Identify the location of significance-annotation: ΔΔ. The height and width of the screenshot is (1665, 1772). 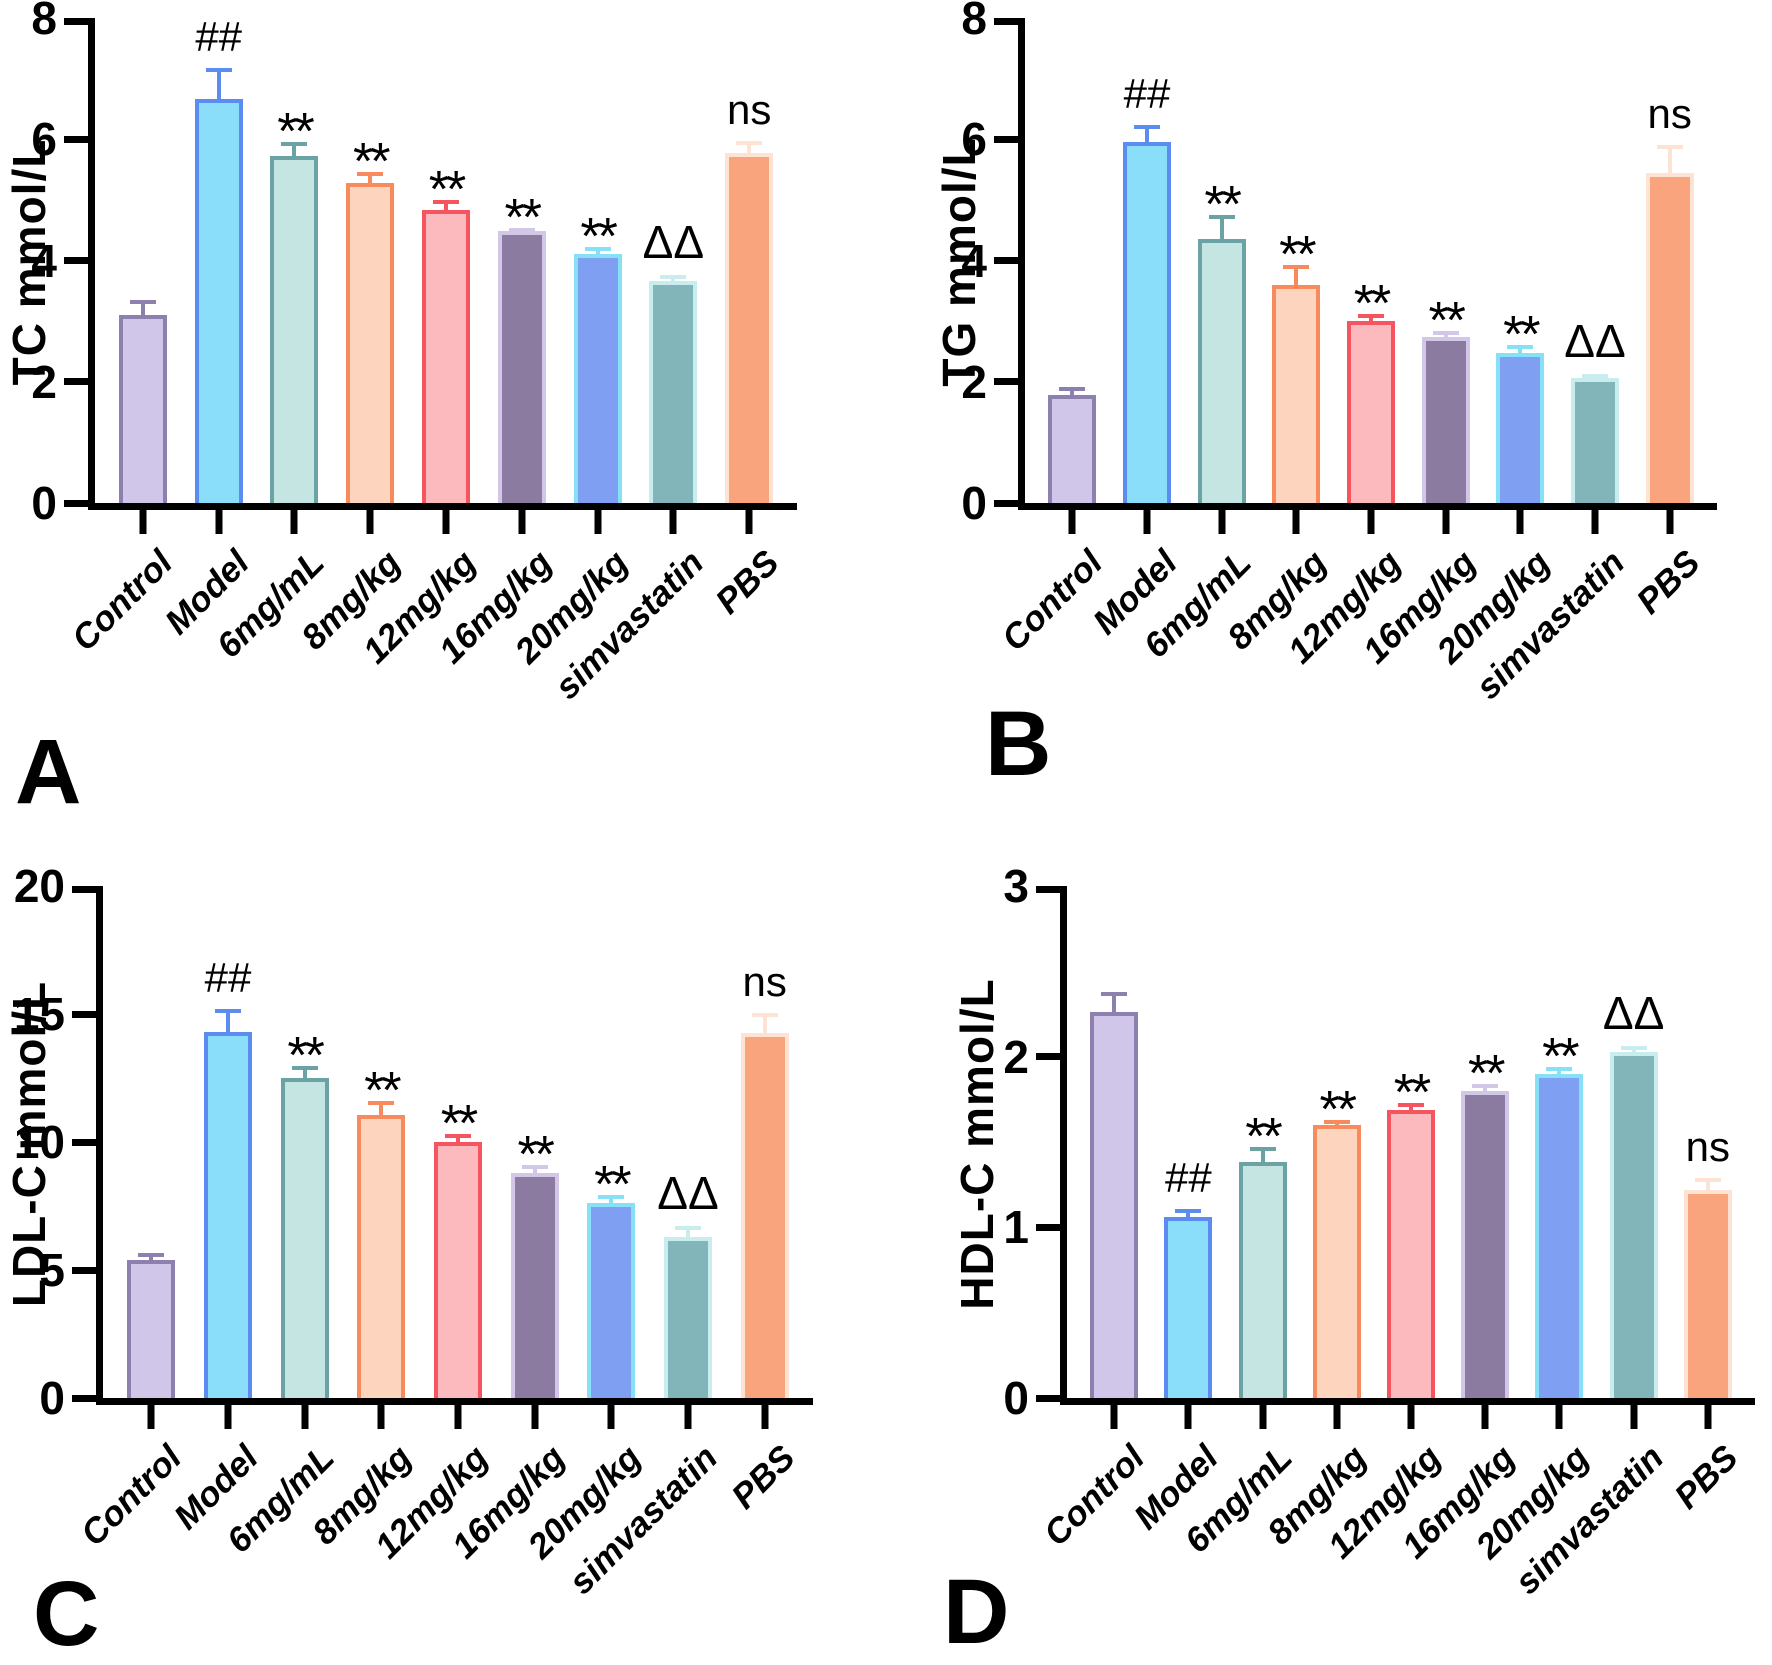
(673, 242).